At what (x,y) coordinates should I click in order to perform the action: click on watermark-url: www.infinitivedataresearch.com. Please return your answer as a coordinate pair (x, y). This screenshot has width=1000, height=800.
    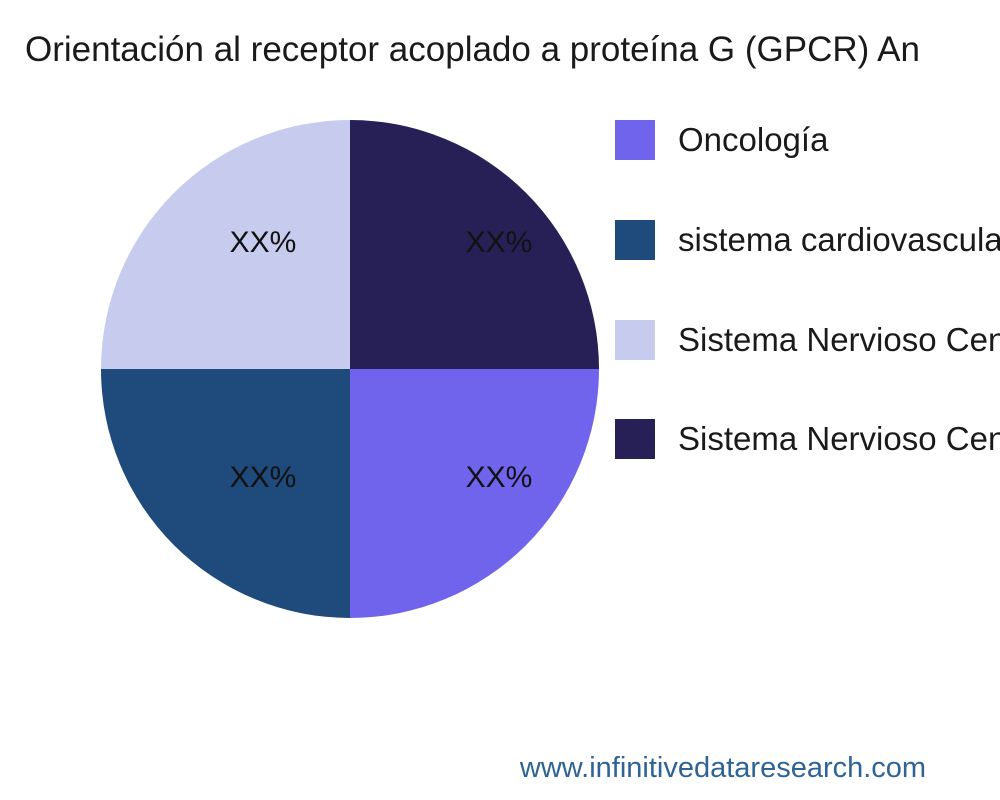
    Looking at the image, I should click on (723, 768).